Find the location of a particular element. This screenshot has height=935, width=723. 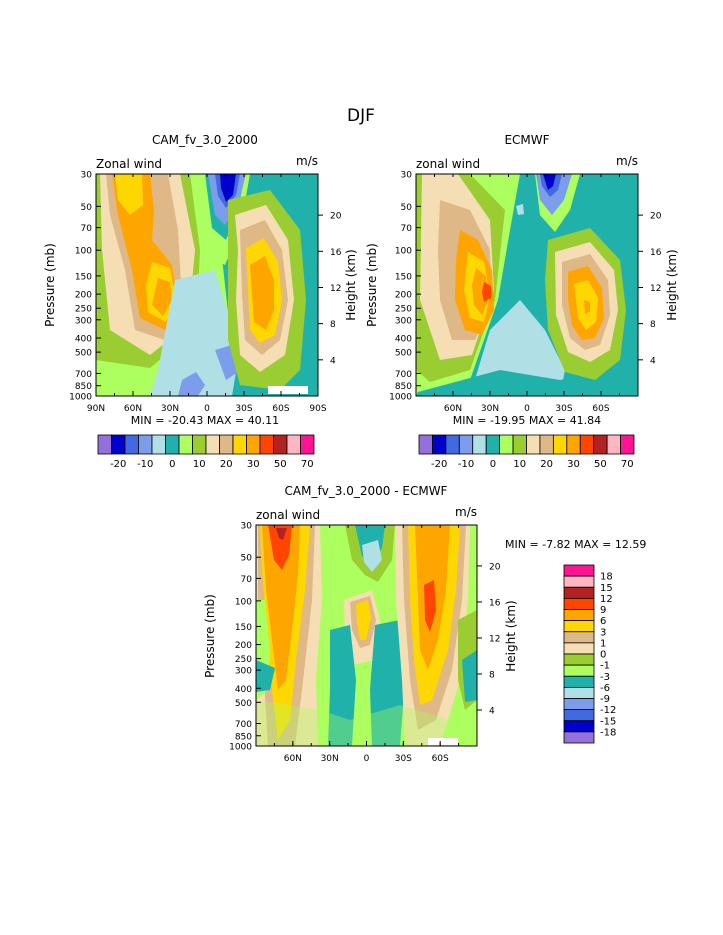

panel-diff-x-ticks: 60N 30N 0 30S 60S is located at coordinates (366, 644).